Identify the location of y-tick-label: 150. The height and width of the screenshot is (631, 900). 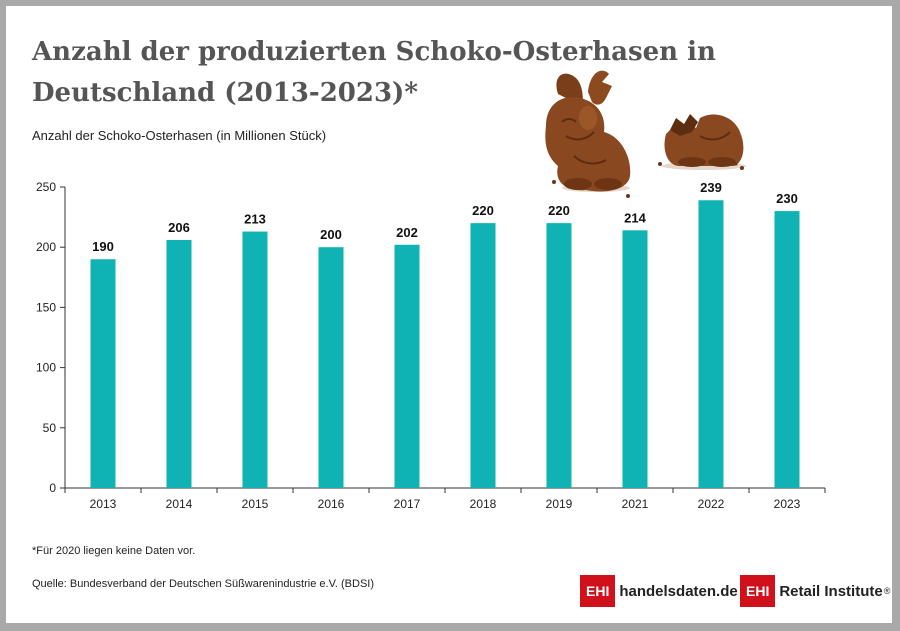
(46, 307).